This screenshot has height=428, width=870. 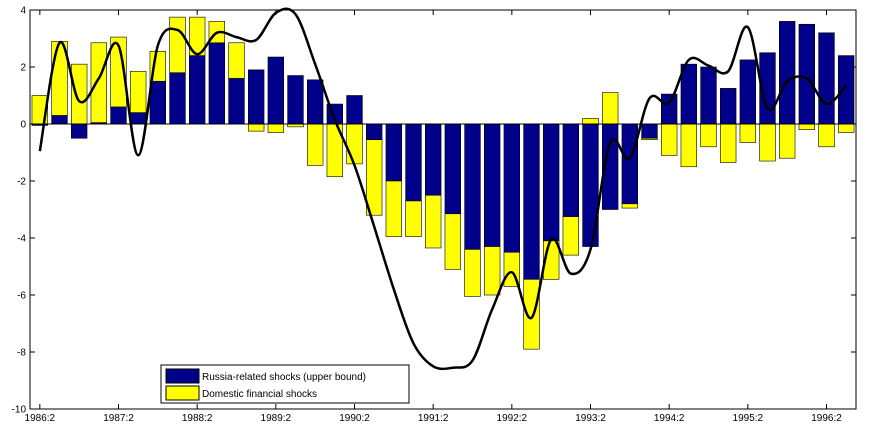 What do you see at coordinates (748, 418) in the screenshot?
I see `x-tick-label: 1995:2` at bounding box center [748, 418].